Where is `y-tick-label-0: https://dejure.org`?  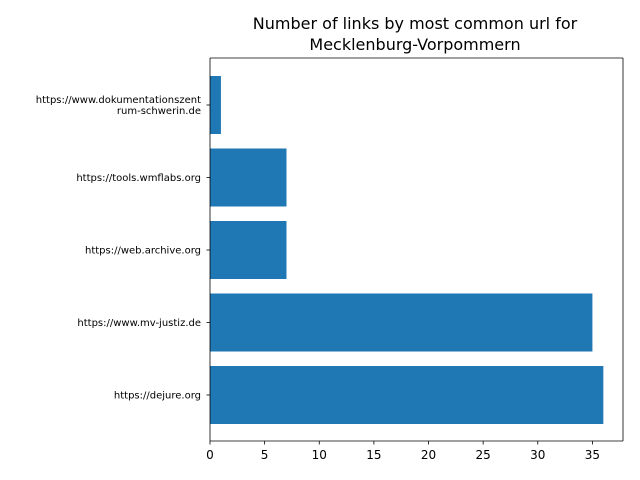
y-tick-label-0: https://dejure.org is located at coordinates (157, 396).